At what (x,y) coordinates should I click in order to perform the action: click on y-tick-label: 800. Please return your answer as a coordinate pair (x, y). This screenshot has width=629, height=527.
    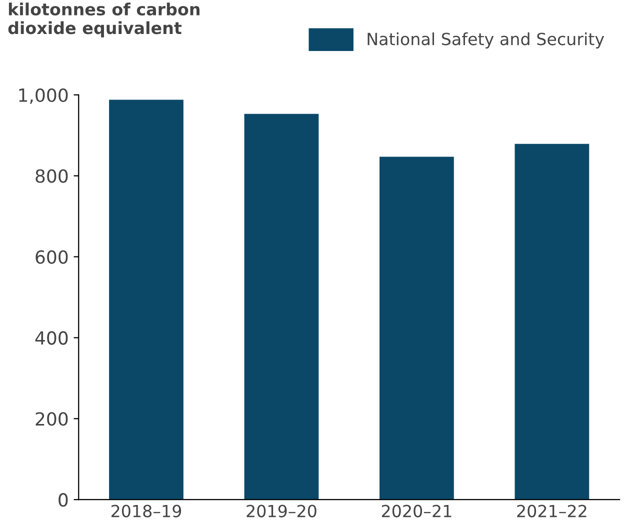
    Looking at the image, I should click on (52, 176).